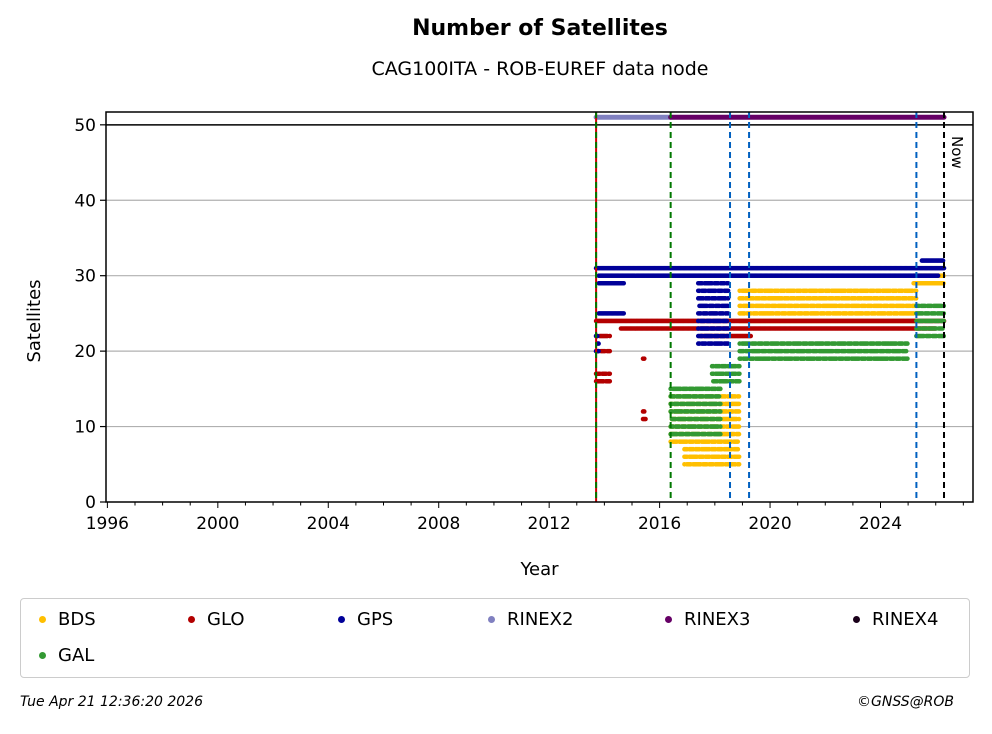 This screenshot has width=992, height=734. What do you see at coordinates (769, 524) in the screenshot?
I see `x-tick-label: 2020` at bounding box center [769, 524].